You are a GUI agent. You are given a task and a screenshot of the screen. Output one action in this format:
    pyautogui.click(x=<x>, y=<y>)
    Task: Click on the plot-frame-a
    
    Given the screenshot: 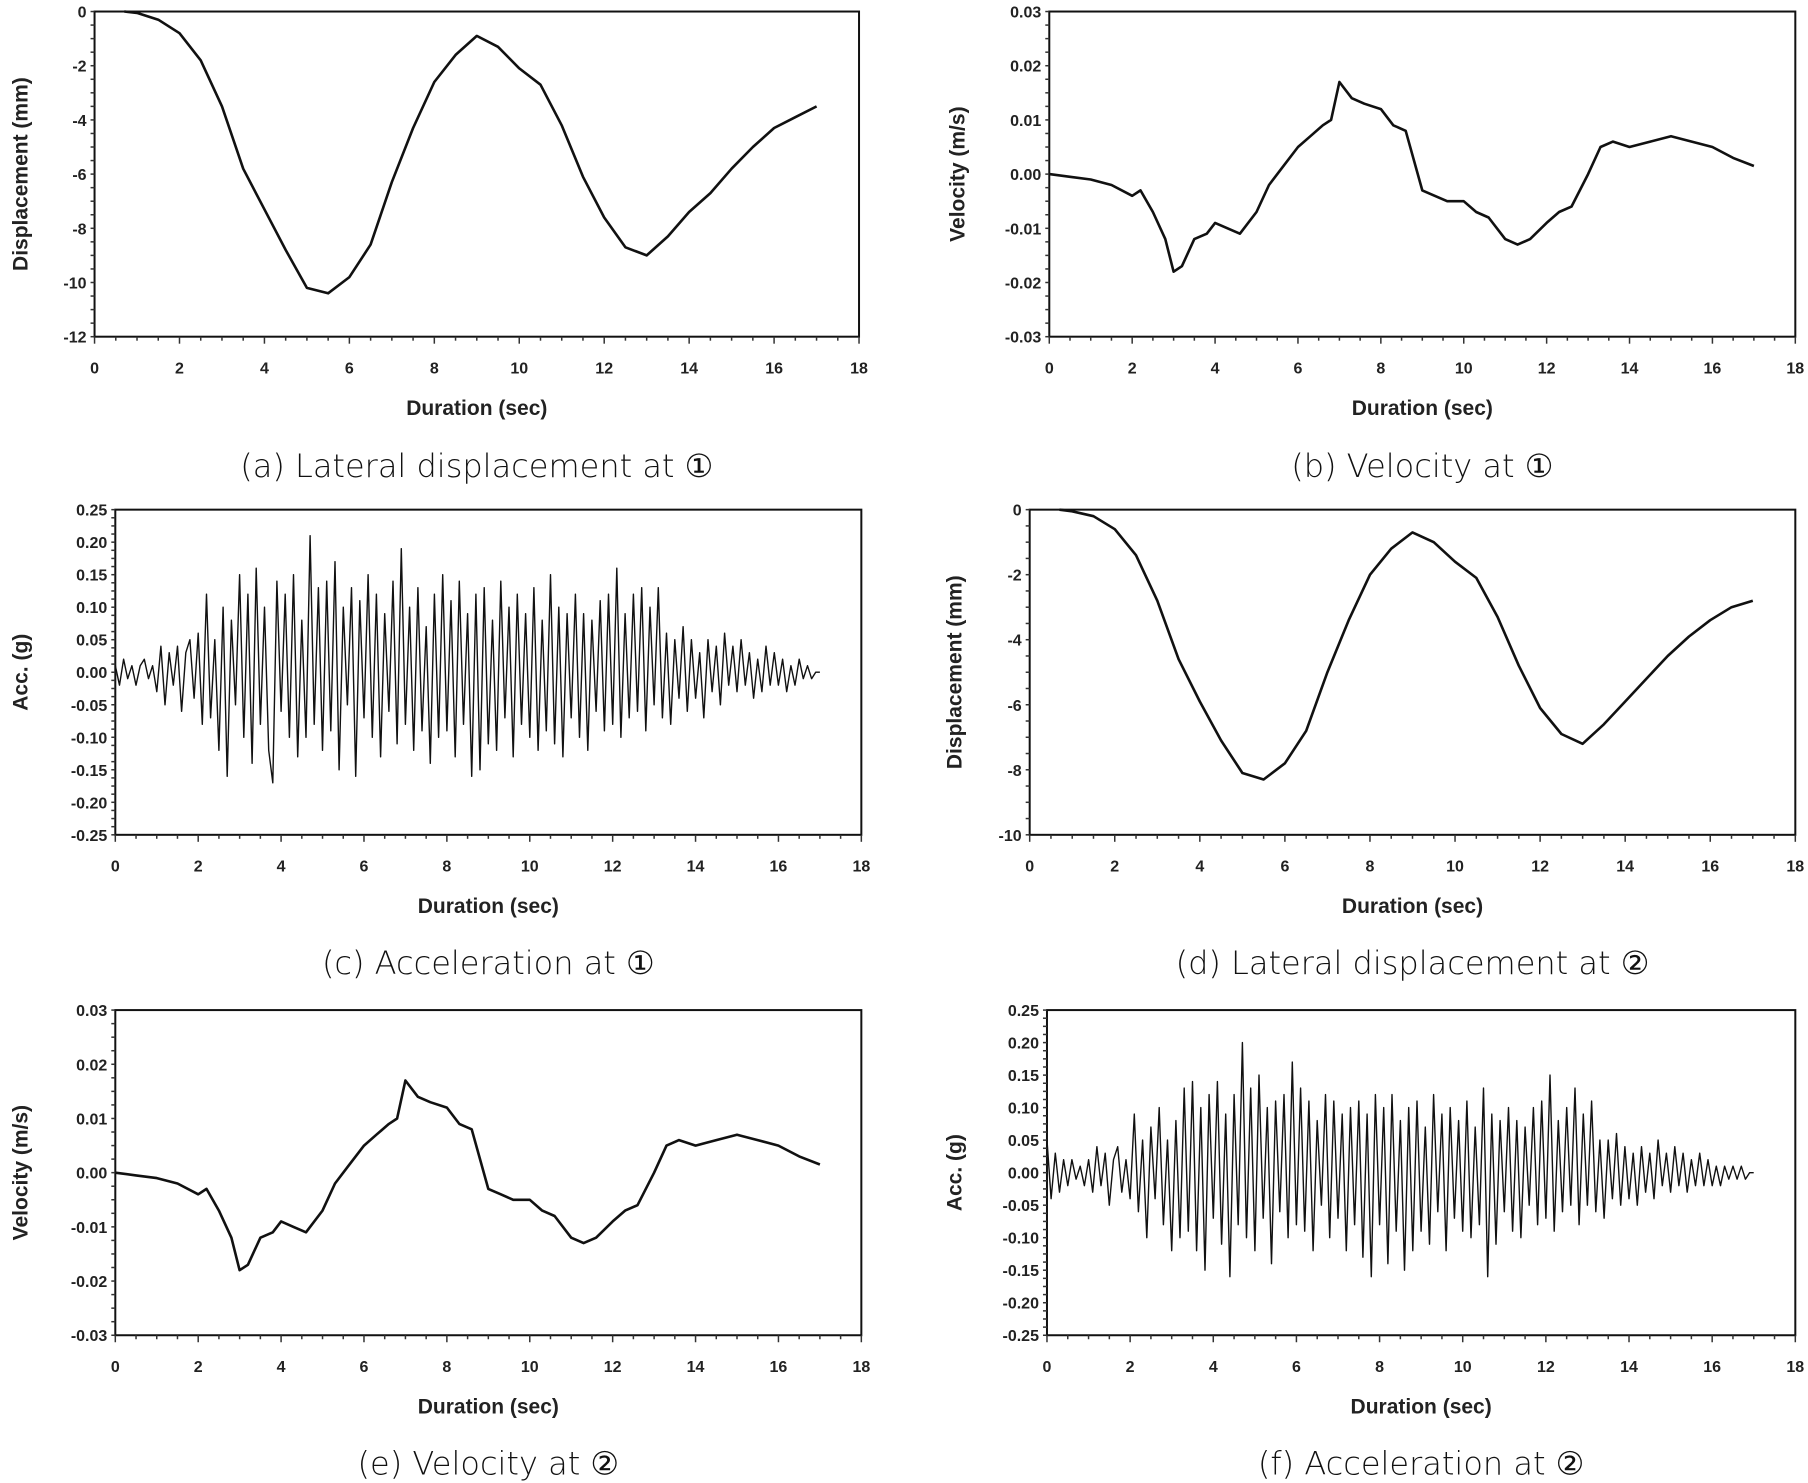 What is the action you would take?
    pyautogui.click(x=477, y=174)
    